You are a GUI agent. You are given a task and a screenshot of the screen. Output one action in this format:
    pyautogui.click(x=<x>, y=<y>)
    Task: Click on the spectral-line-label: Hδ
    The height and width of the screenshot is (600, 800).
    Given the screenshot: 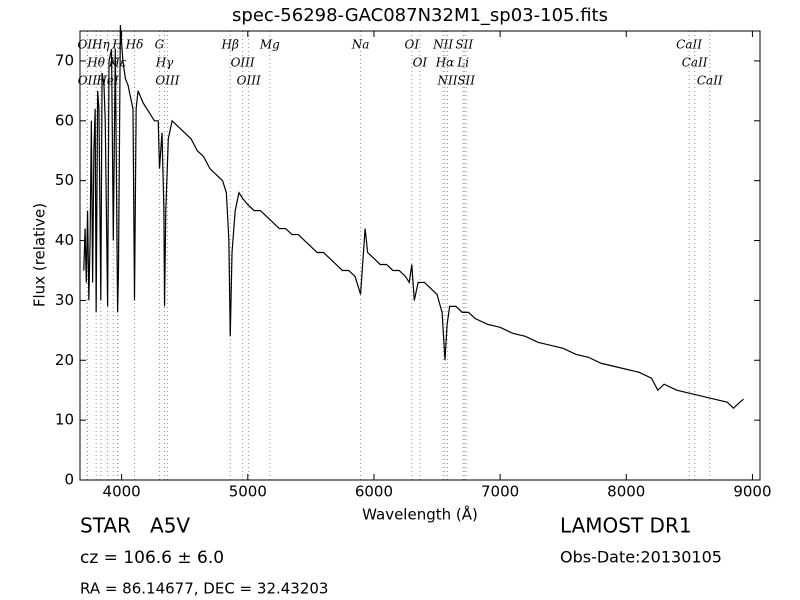 What is the action you would take?
    pyautogui.click(x=134, y=45)
    